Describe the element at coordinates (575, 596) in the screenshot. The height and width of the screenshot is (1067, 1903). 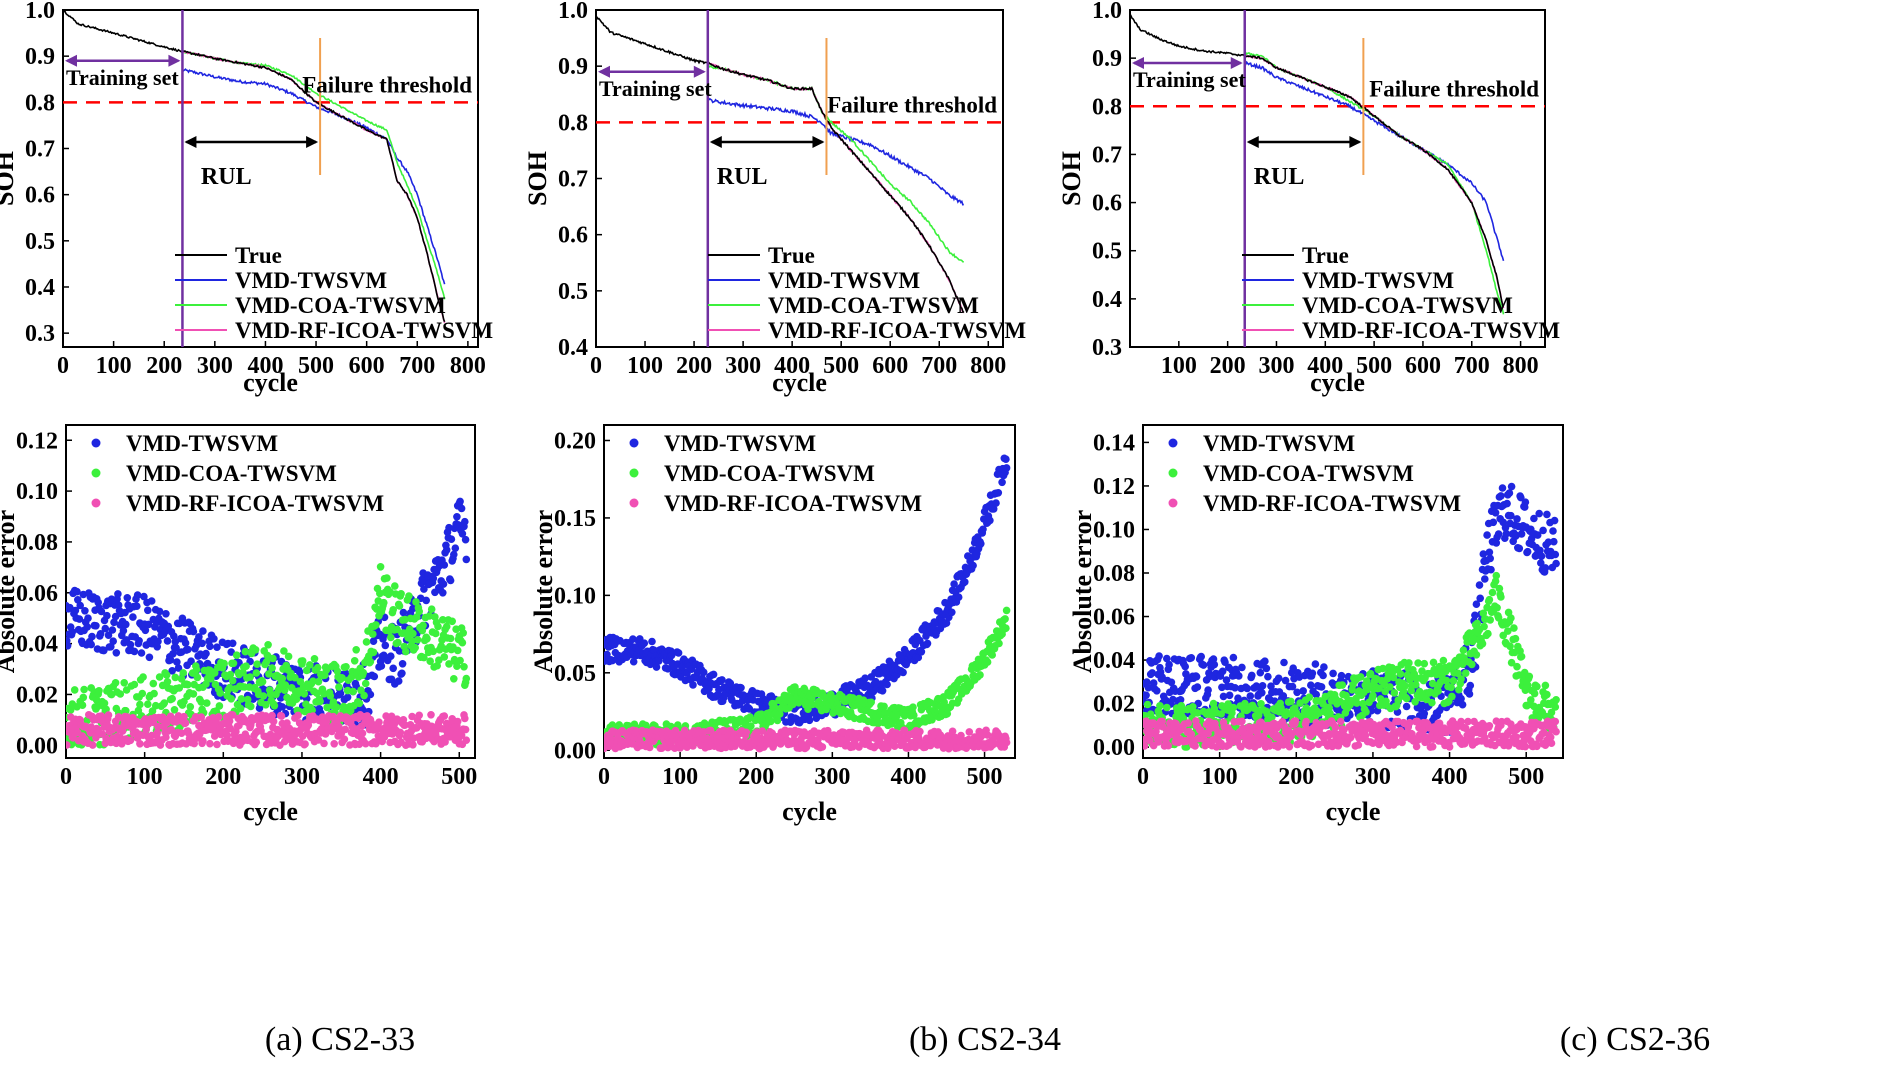
I see `y-tick-label: 0.10` at that location.